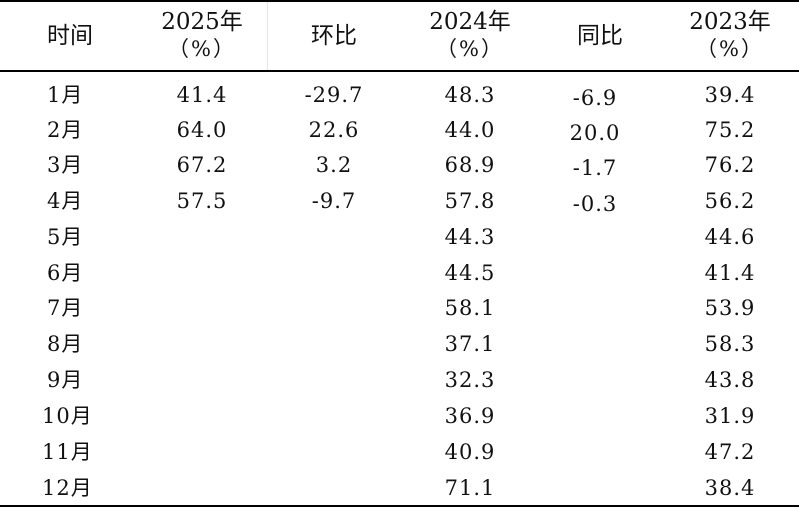 This screenshot has width=799, height=507. I want to click on cell-2024: 58.1, so click(470, 308).